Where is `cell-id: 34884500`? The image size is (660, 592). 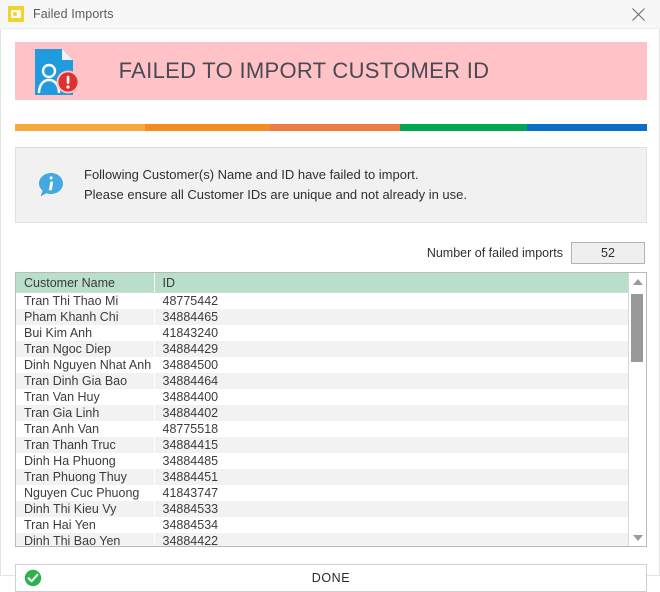
cell-id: 34884500 is located at coordinates (391, 365).